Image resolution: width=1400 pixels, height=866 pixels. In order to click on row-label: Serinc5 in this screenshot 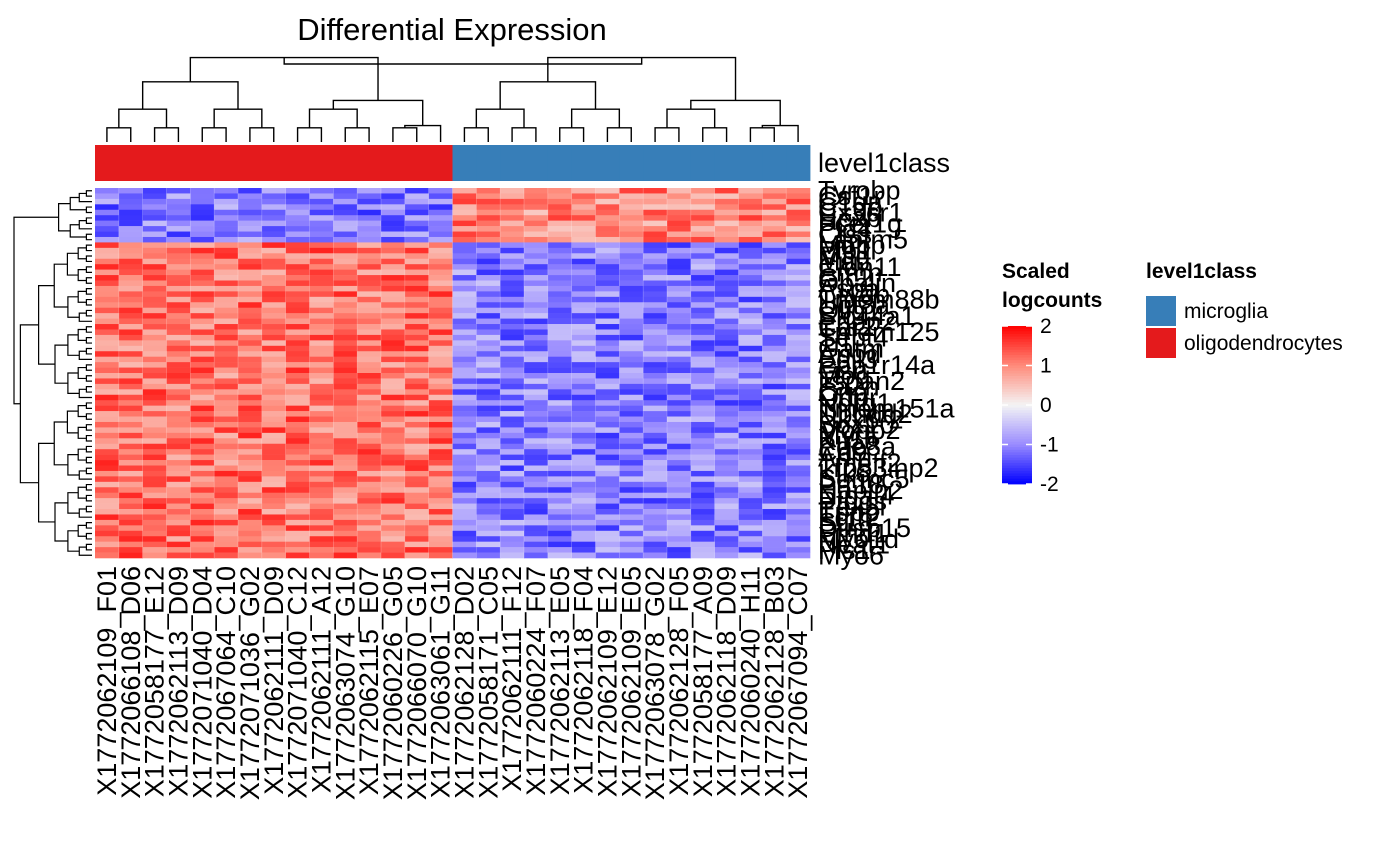, I will do `click(864, 479)`.